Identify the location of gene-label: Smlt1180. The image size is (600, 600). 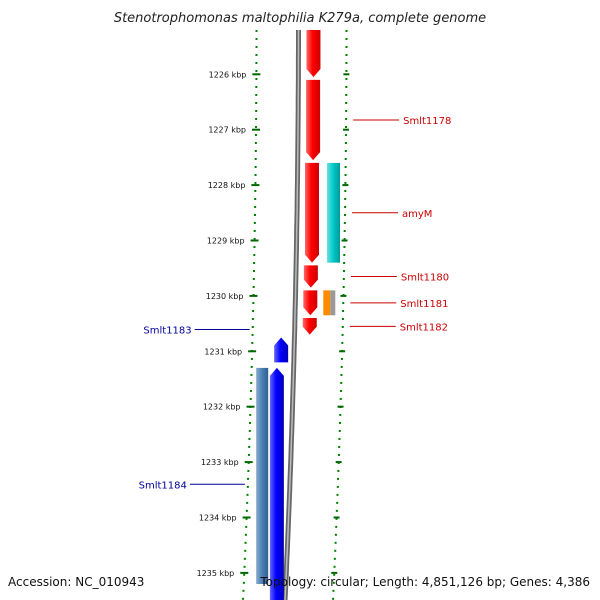
(425, 278).